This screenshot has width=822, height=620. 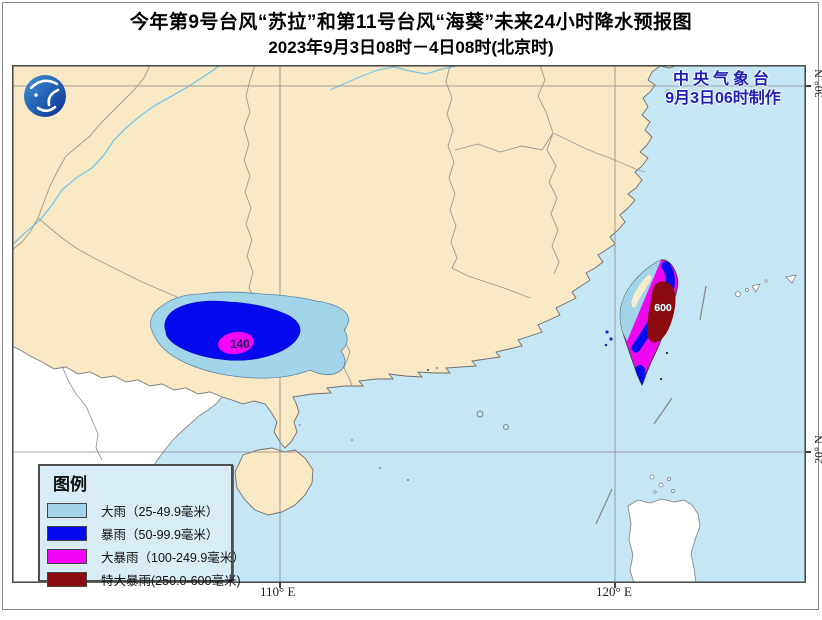 I want to click on attribution-issued: 9月3日06时制作, so click(x=723, y=98).